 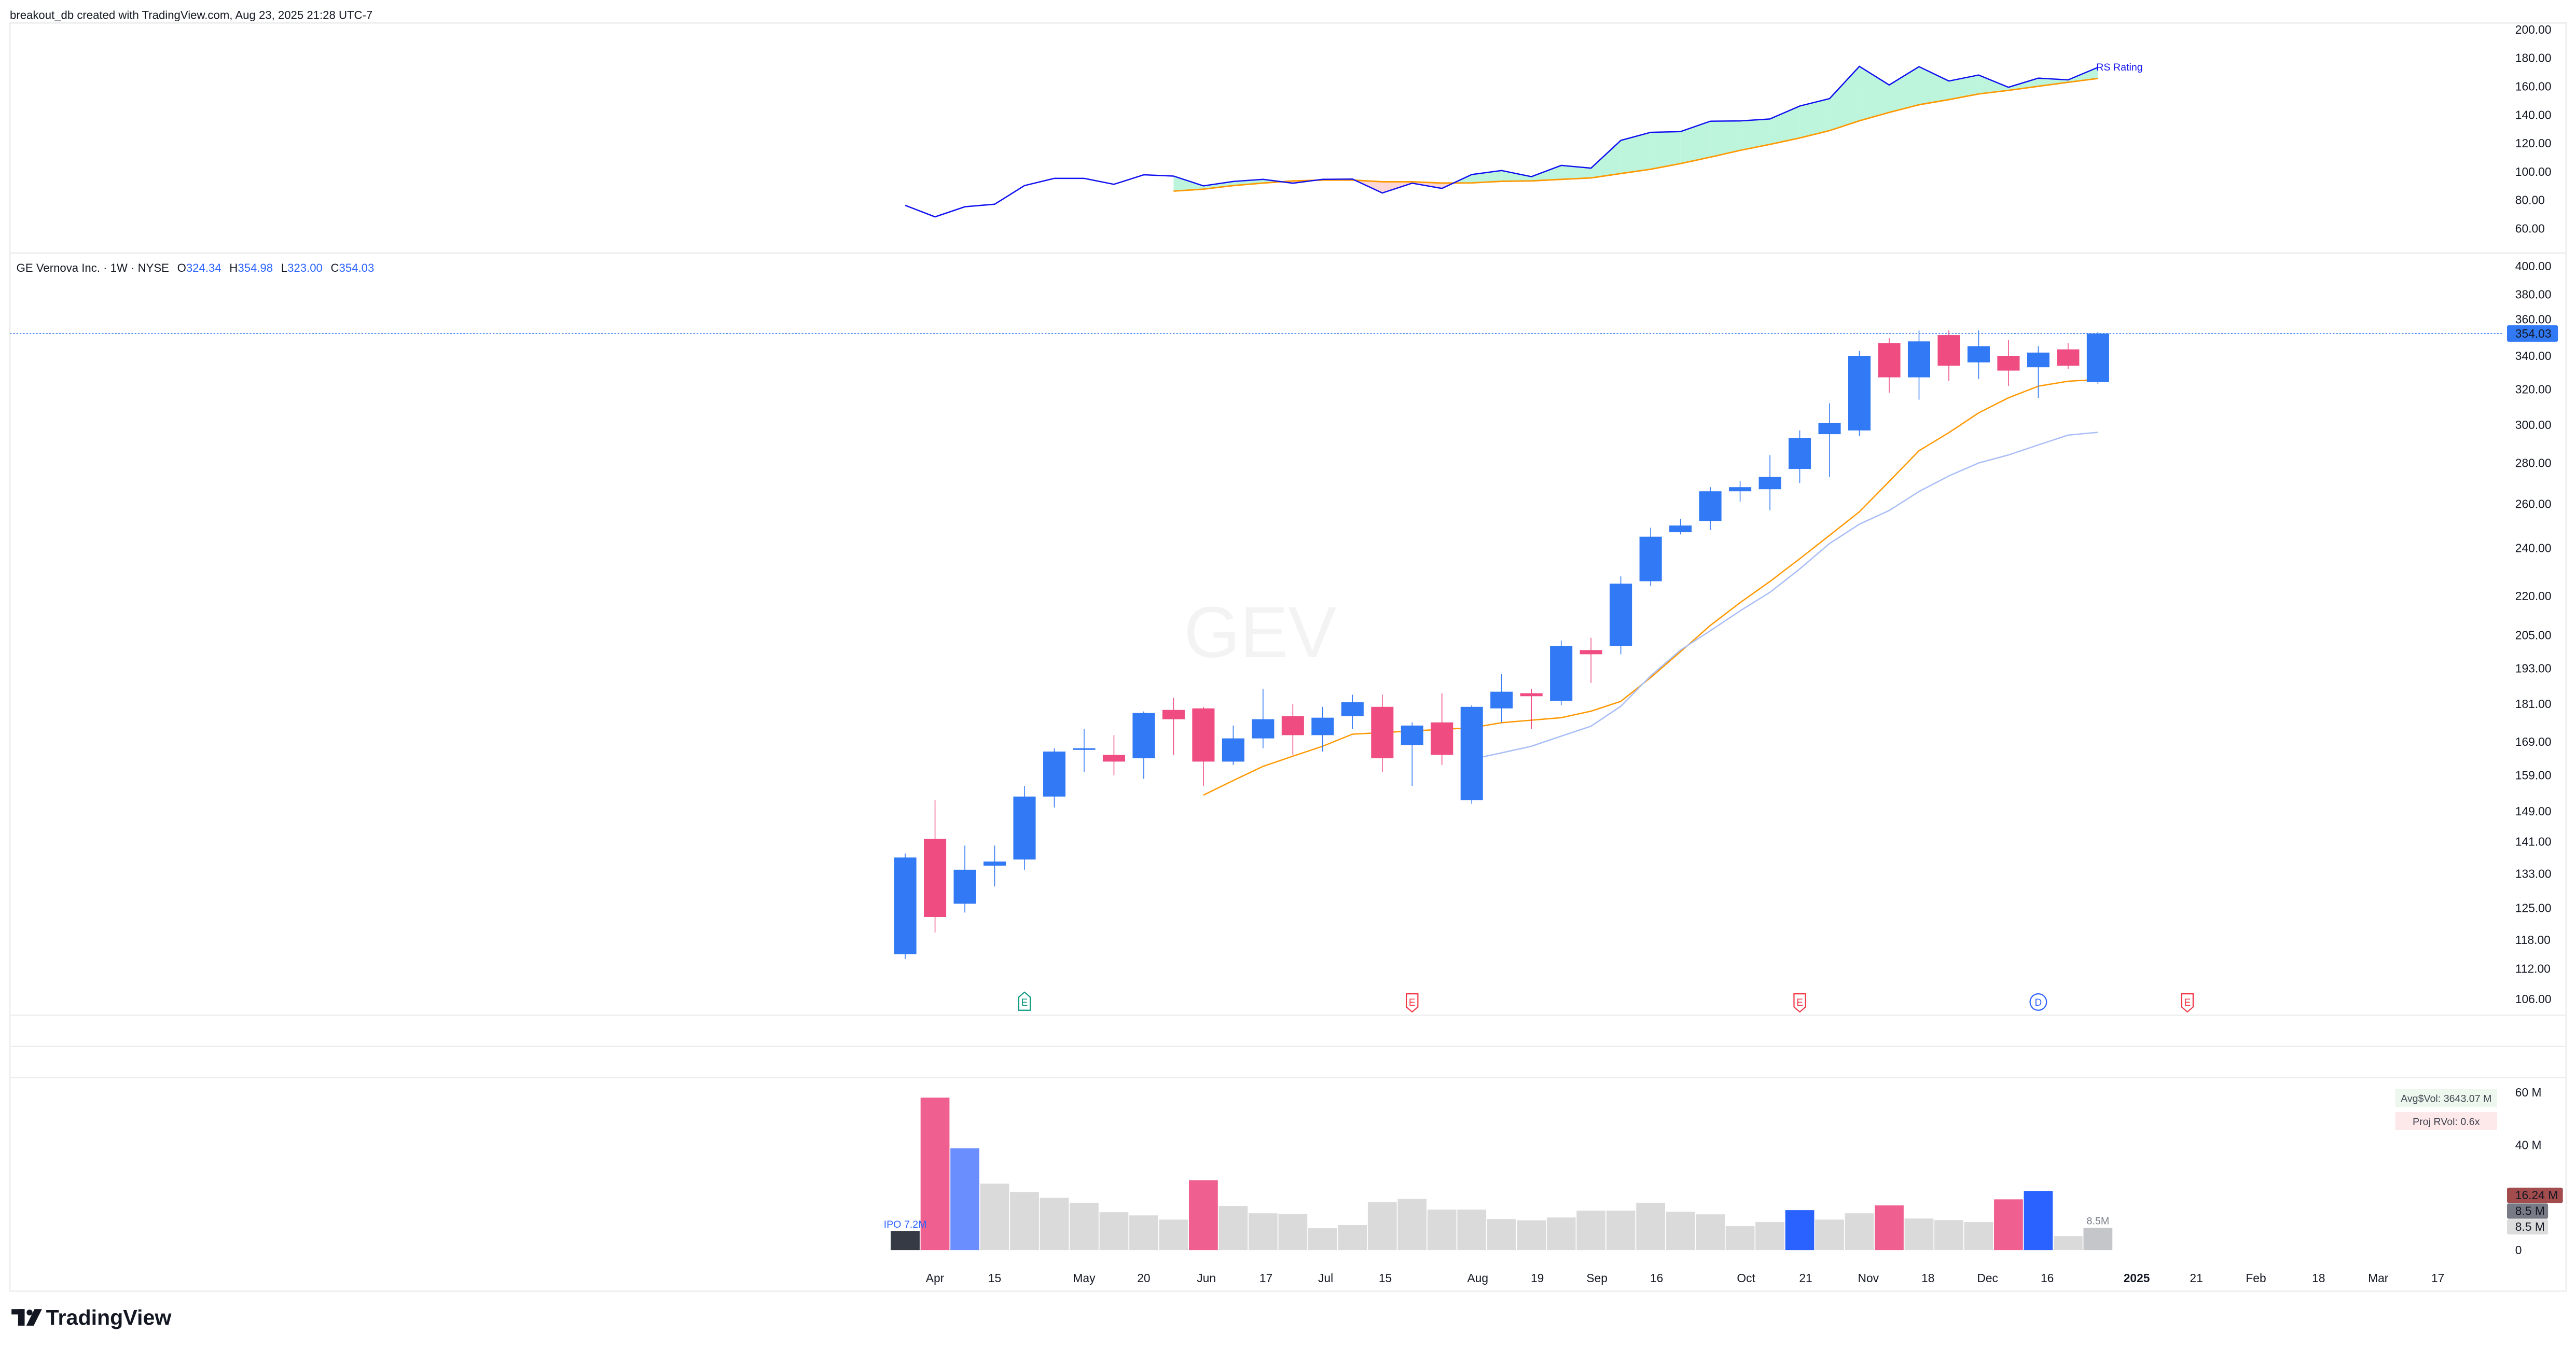 I want to click on price-axis-tick-label: 360.00, so click(x=2533, y=319).